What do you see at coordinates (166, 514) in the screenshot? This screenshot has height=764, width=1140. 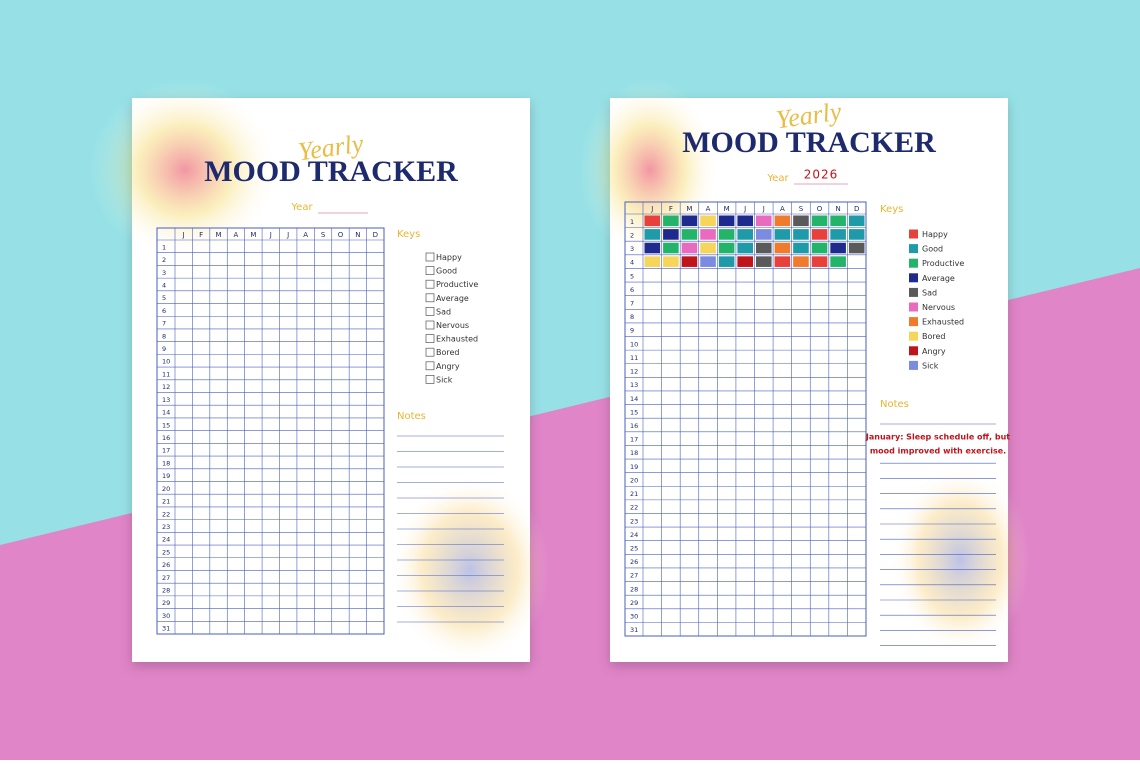 I see `day-label: 22` at bounding box center [166, 514].